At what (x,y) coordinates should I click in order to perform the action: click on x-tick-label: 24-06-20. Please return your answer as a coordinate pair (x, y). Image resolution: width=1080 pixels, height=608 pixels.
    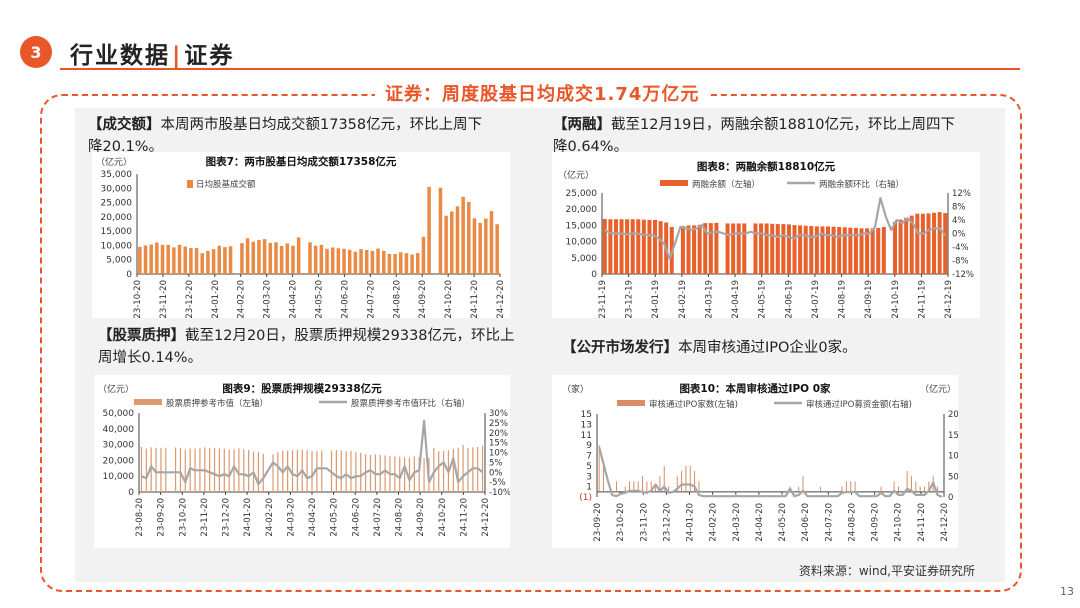
    Looking at the image, I should click on (345, 299).